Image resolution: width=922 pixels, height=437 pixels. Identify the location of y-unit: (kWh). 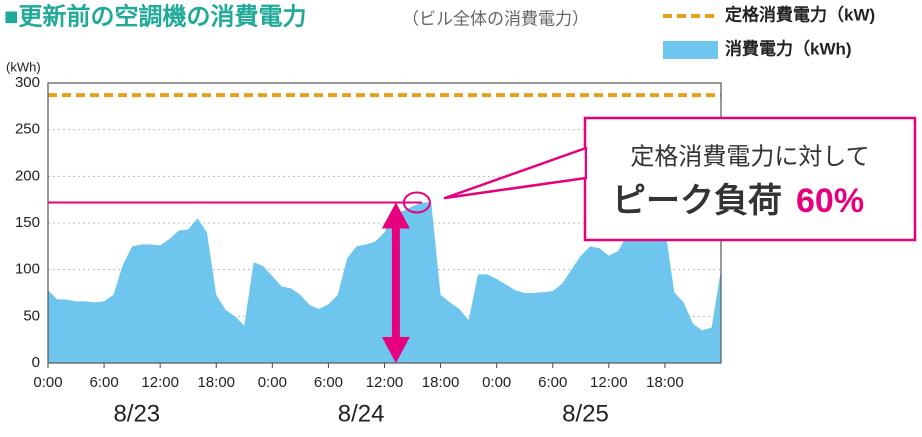
(23, 66).